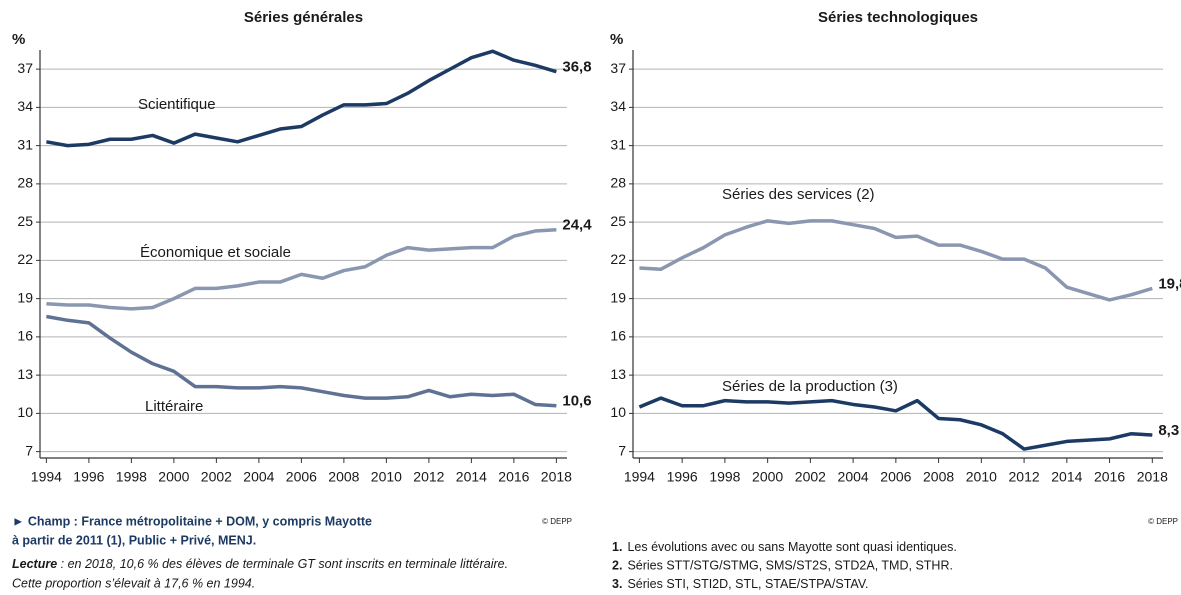 Image resolution: width=1181 pixels, height=595 pixels. I want to click on chart-title: Séries générales, so click(303, 17).